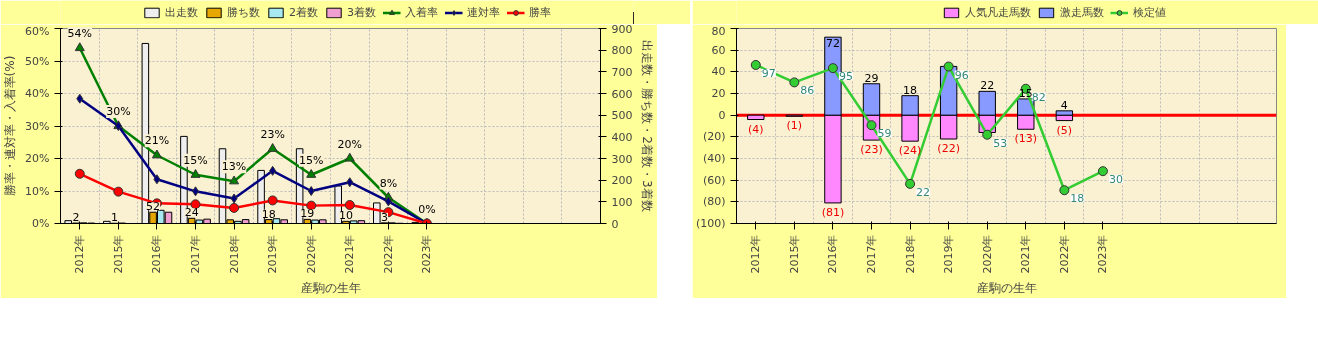 The height and width of the screenshot is (356, 1318). What do you see at coordinates (622, 159) in the screenshot?
I see `y2-tick-label: 300` at bounding box center [622, 159].